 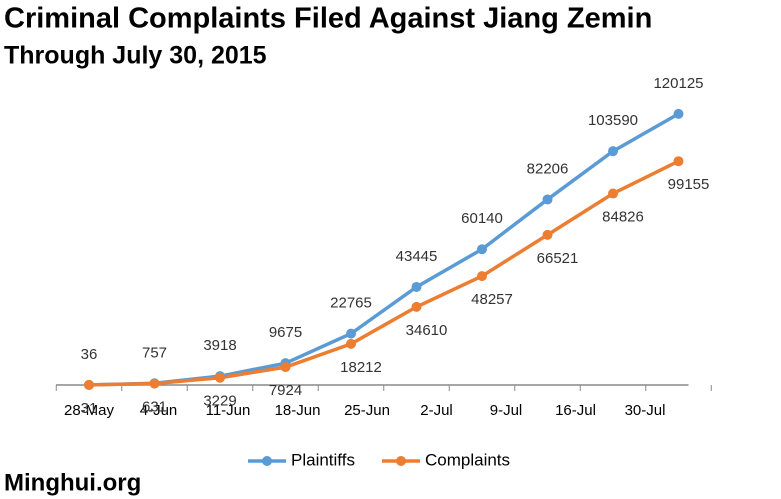 What do you see at coordinates (678, 83) in the screenshot?
I see `data-label: 120125` at bounding box center [678, 83].